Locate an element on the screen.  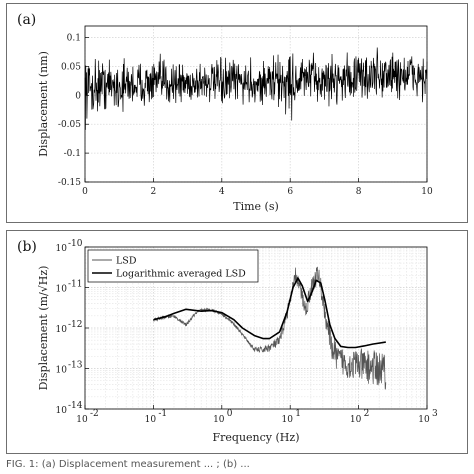
y-tick-label: 0.1 is located at coordinates (74, 39).